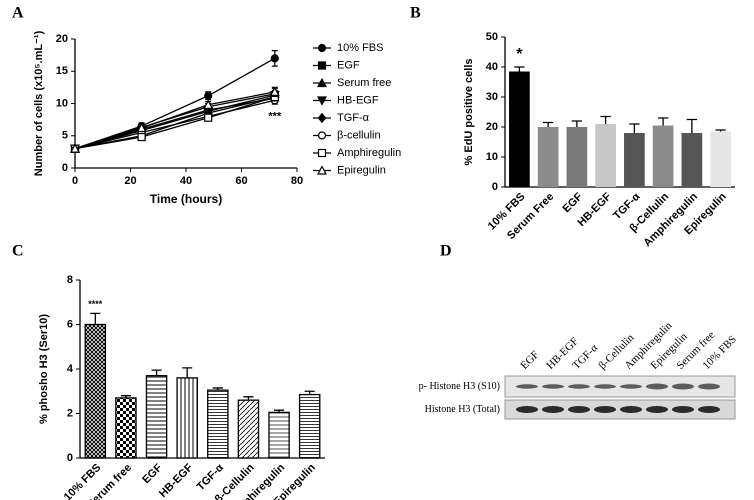 Image resolution: width=754 pixels, height=500 pixels. What do you see at coordinates (369, 153) in the screenshot?
I see `legend-label: Amphiregulin` at bounding box center [369, 153].